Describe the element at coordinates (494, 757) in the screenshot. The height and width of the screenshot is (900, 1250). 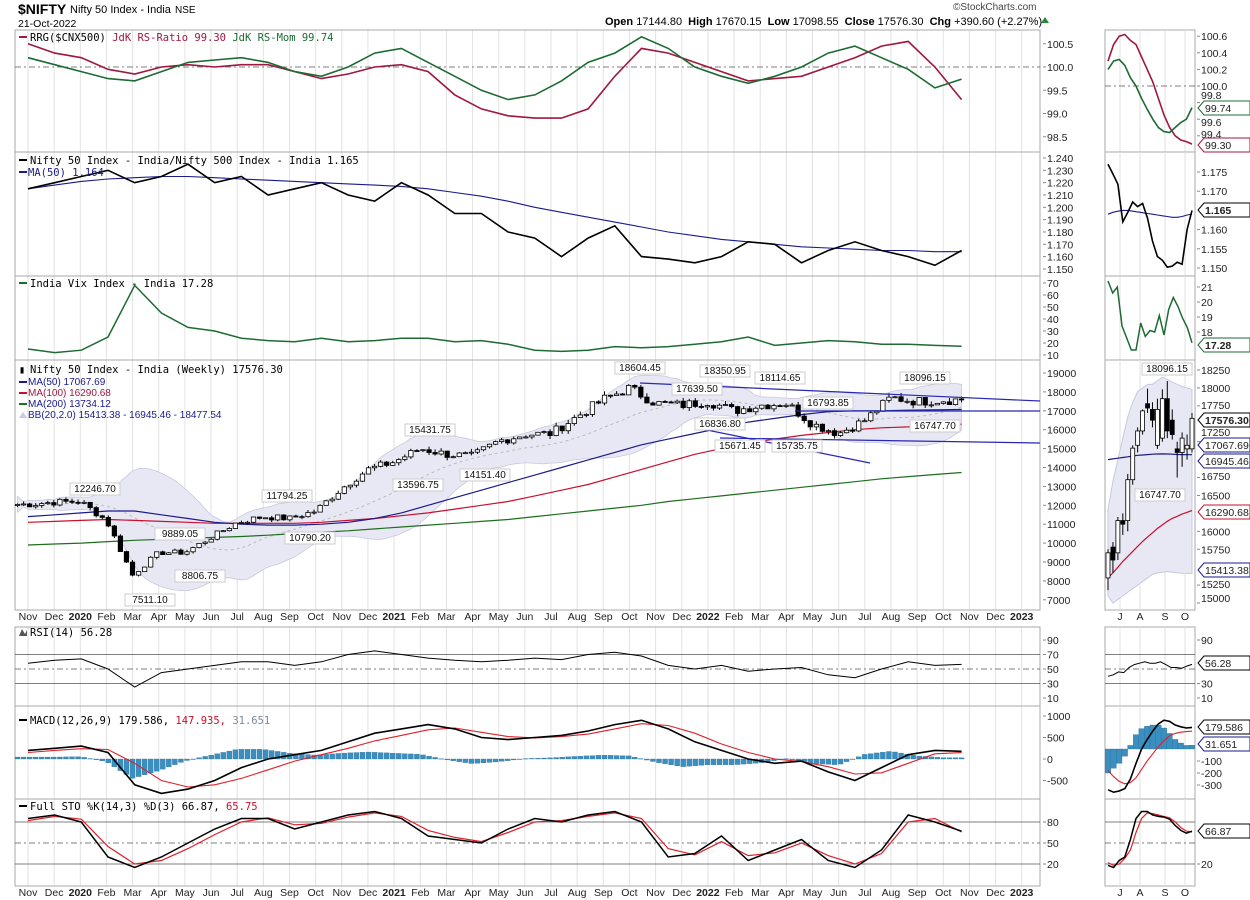
I see `macd-line` at that location.